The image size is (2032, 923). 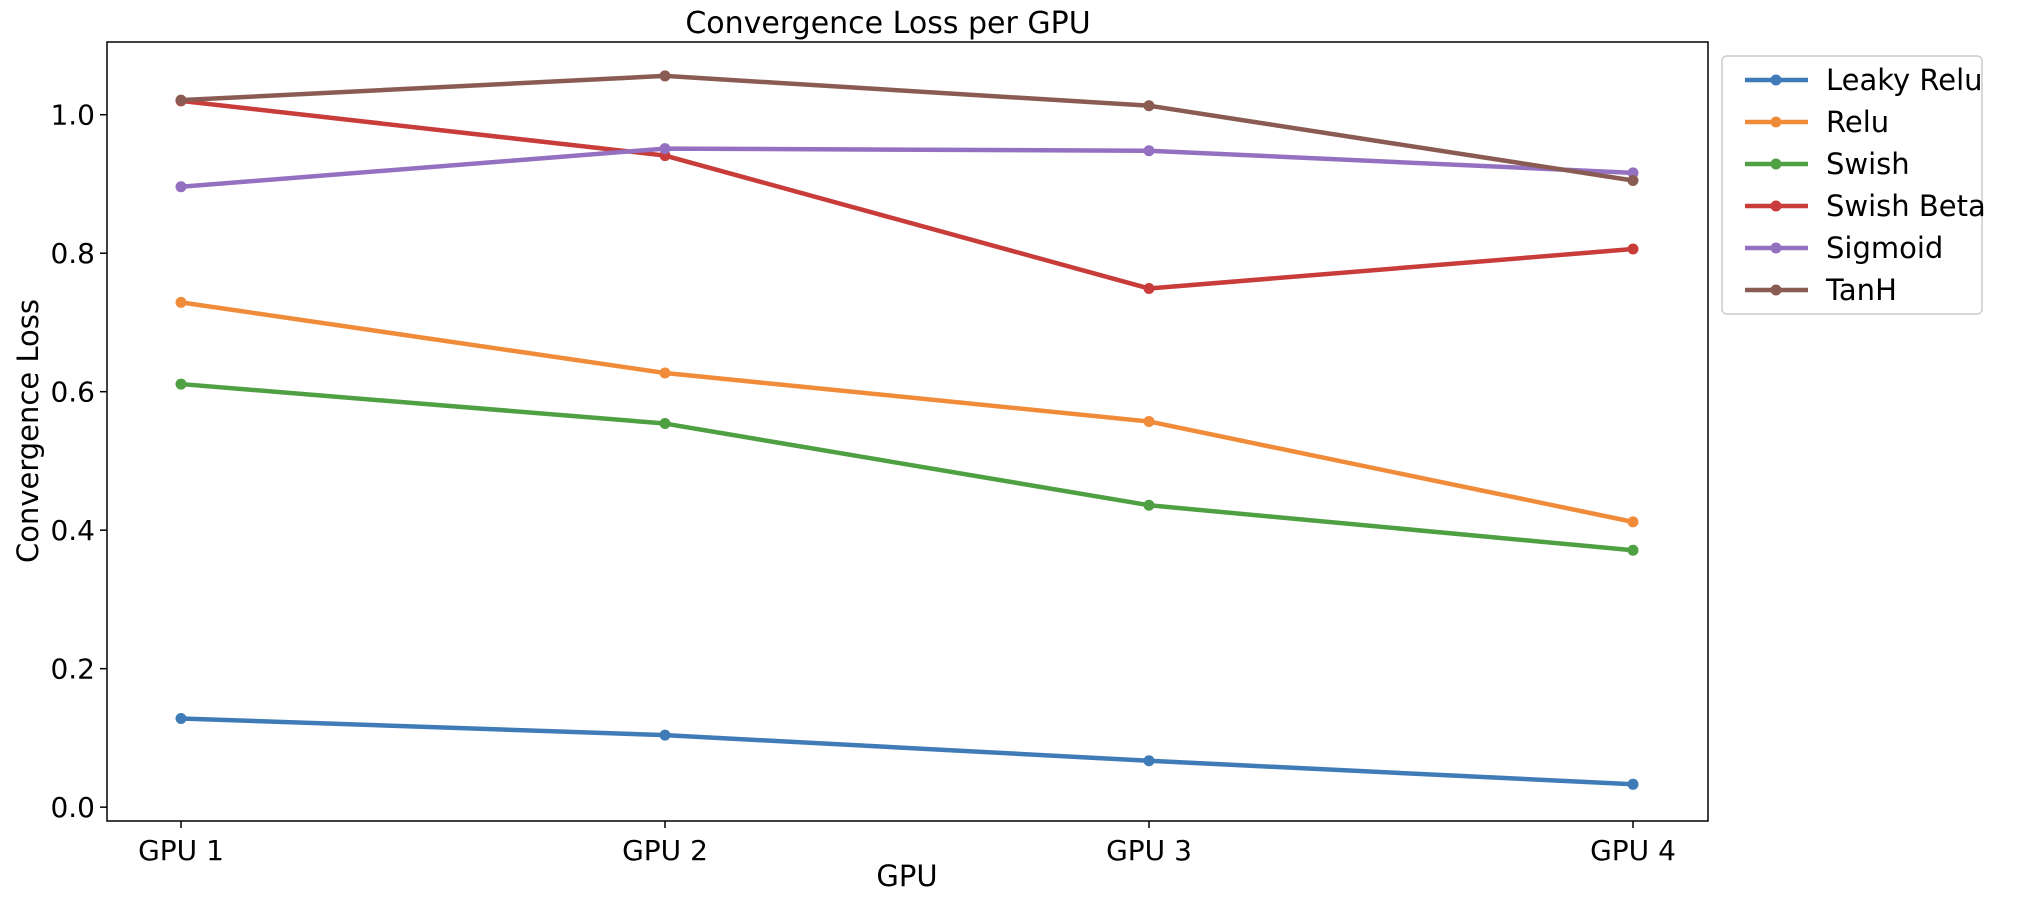 I want to click on legend-label: Sigmoid, so click(x=1884, y=248).